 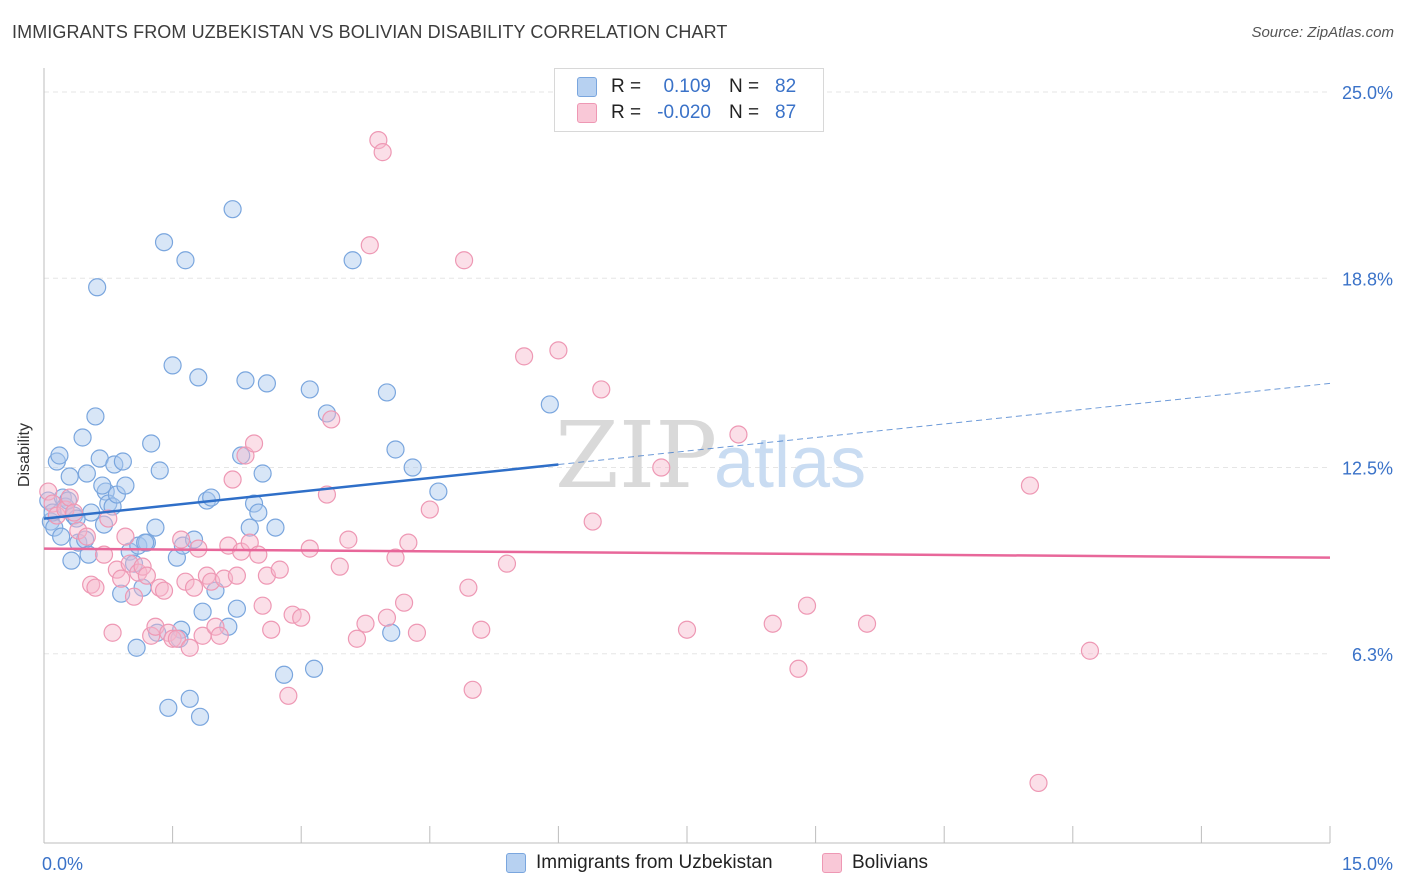 I want to click on y-axis-label-wrap: Disability, so click(x=25, y=439).